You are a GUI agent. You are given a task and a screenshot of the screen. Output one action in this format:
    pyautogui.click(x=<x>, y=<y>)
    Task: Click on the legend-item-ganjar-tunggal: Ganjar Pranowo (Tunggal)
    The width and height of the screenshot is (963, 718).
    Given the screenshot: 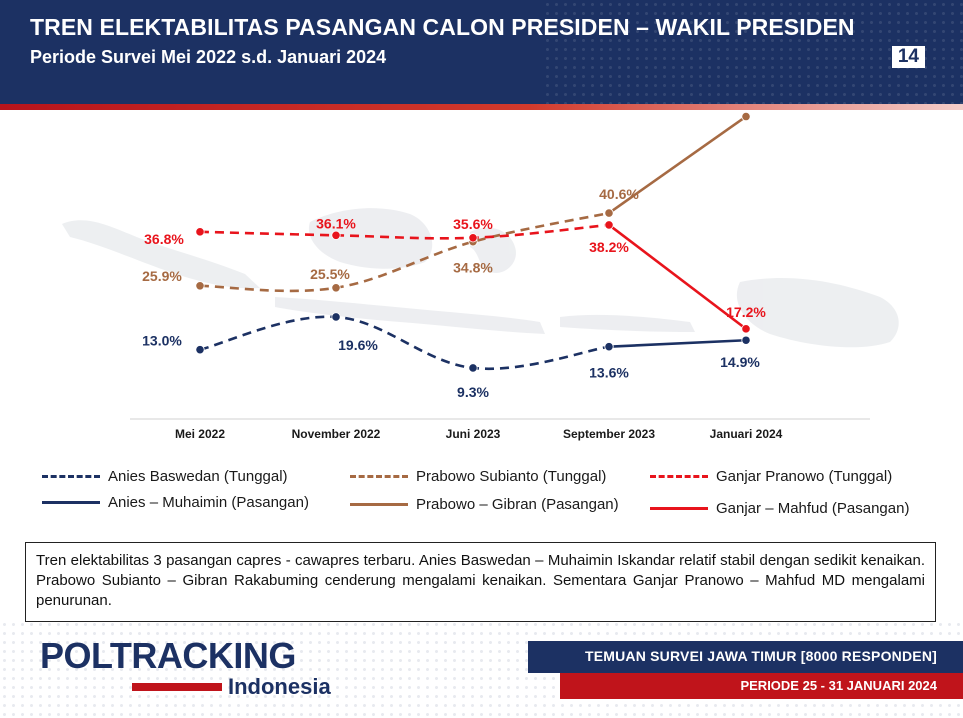 What is the action you would take?
    pyautogui.click(x=771, y=476)
    